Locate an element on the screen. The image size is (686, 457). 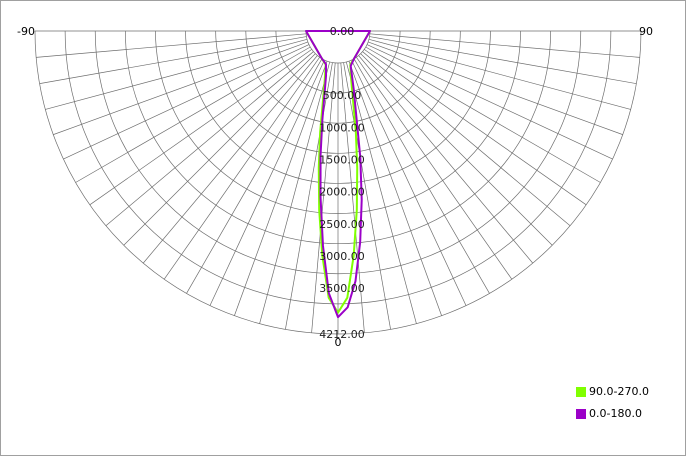
radial-tick-label: 1000.00 is located at coordinates (342, 127).